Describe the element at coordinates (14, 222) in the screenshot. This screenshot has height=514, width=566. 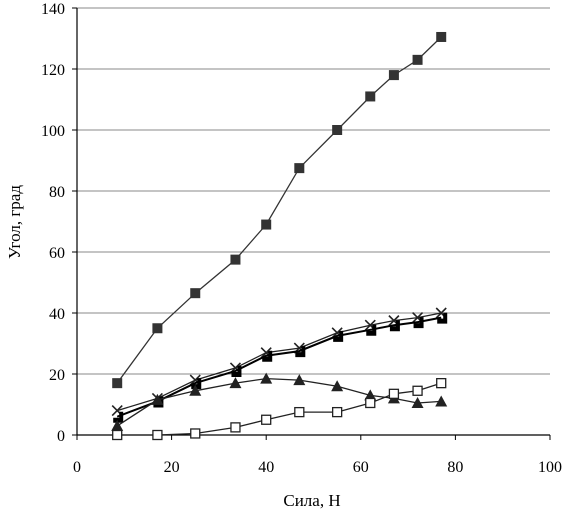
I see `y-axis-label: Угол, град` at that location.